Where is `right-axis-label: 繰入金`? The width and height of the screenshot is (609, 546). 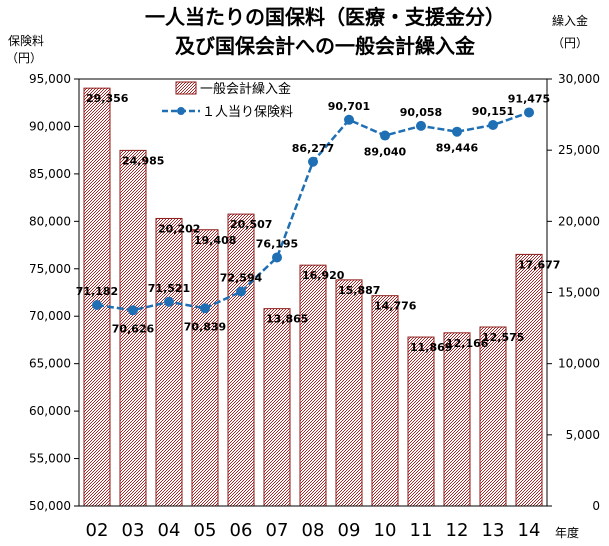 right-axis-label: 繰入金 is located at coordinates (570, 20).